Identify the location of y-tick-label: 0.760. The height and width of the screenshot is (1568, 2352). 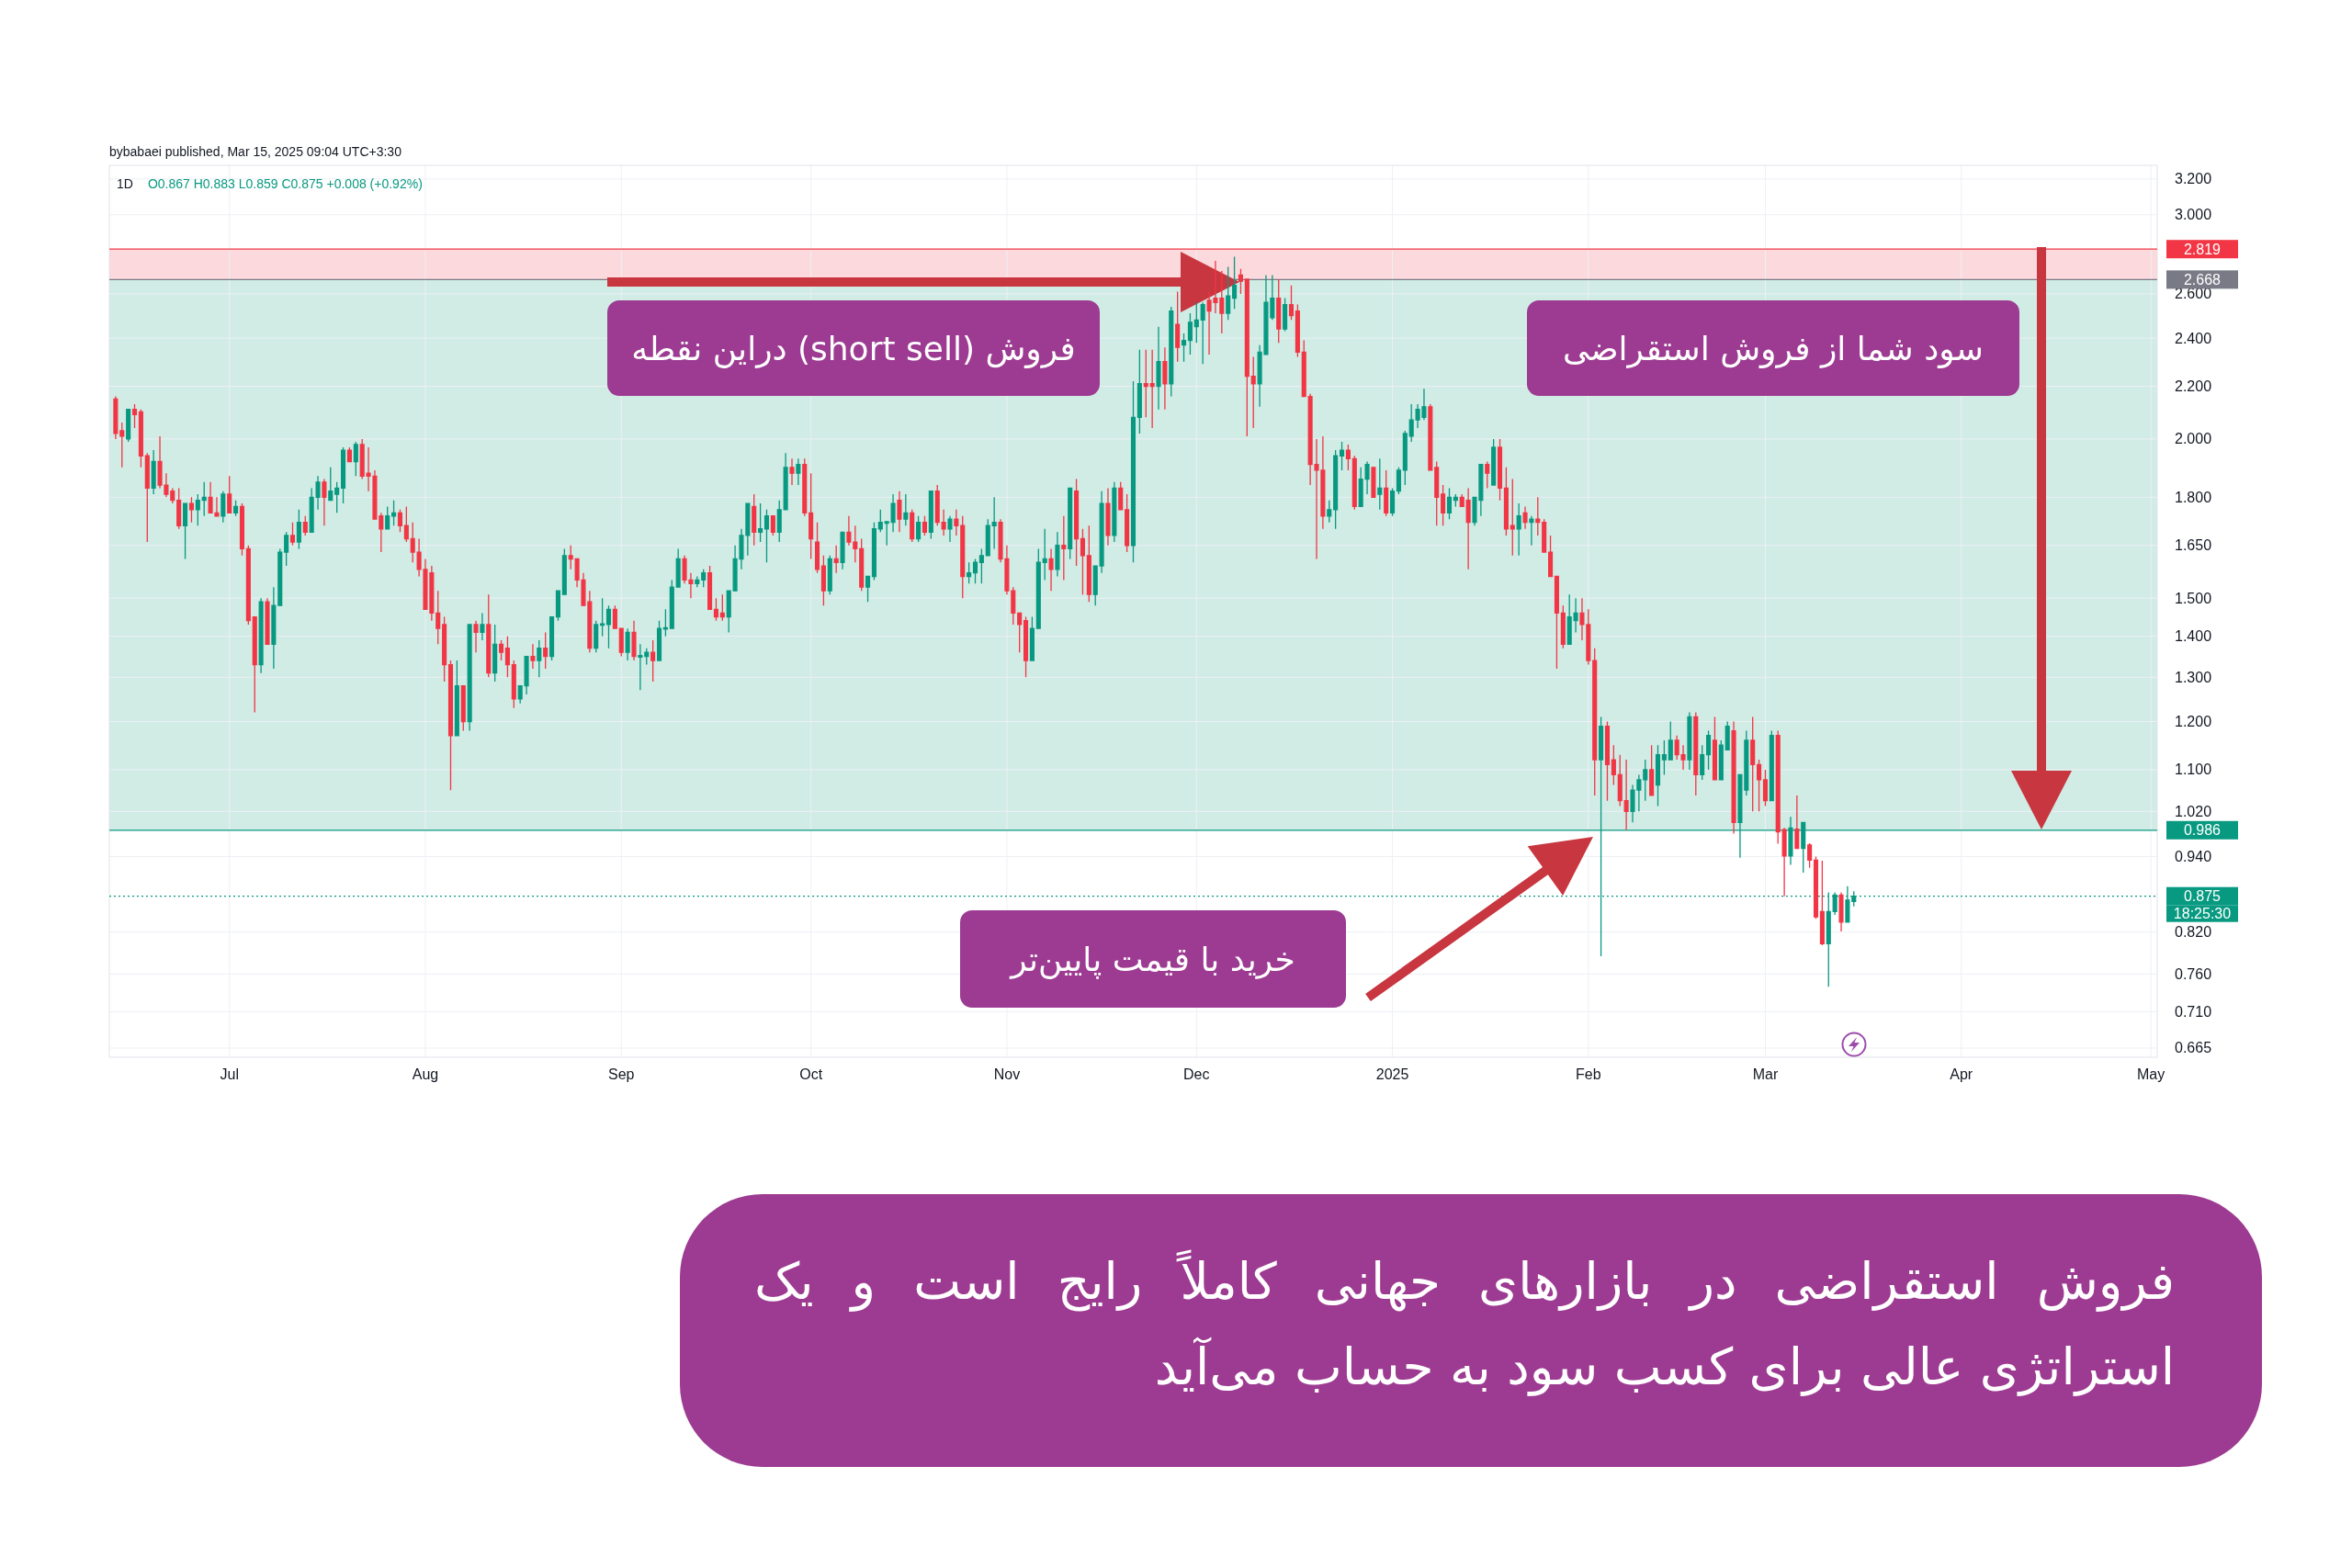
(2193, 975).